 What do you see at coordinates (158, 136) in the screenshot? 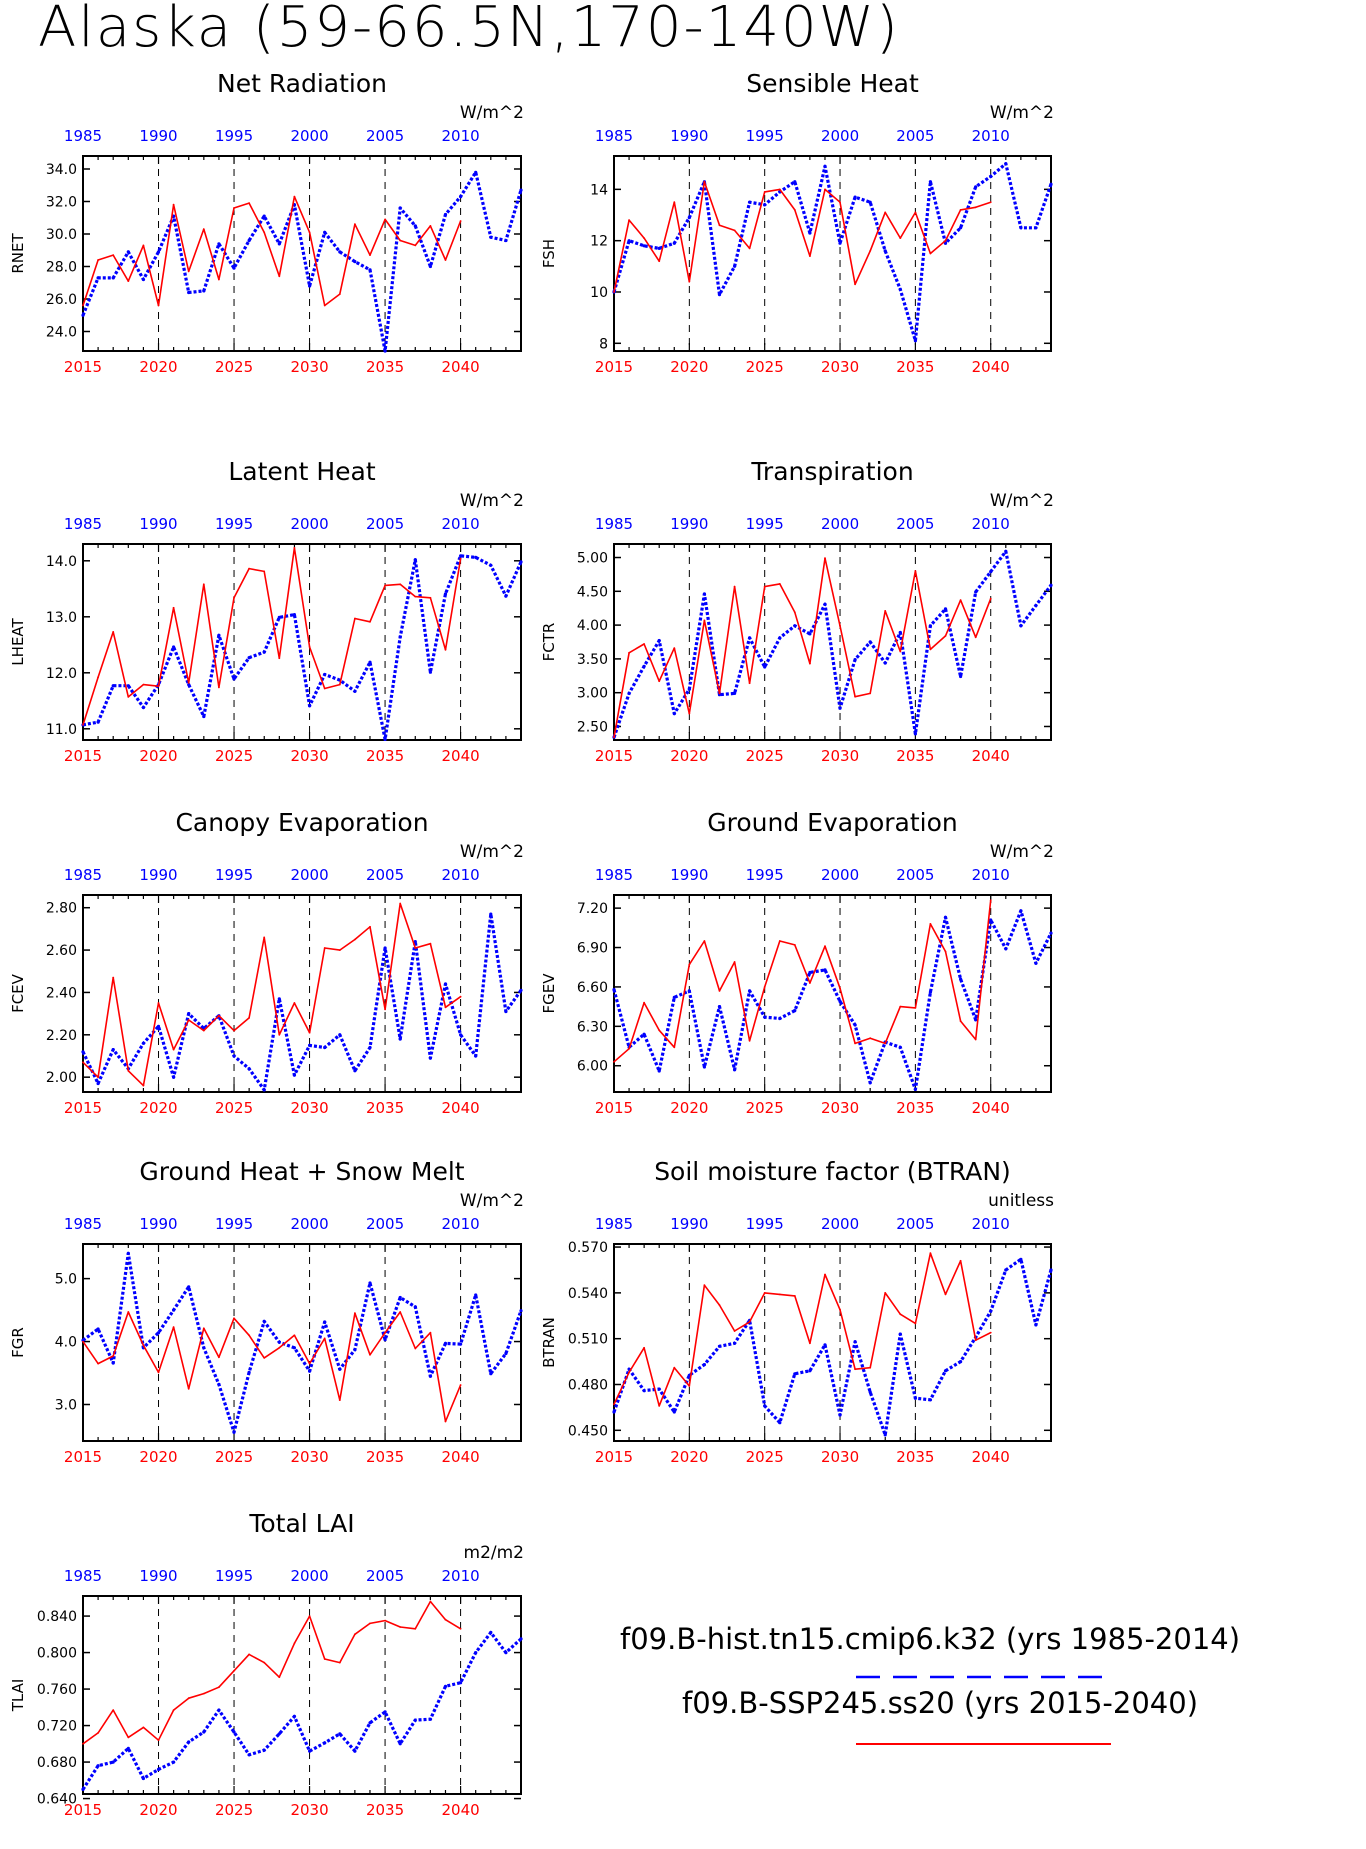
I see `rnet-top-tick-label-1: 1990` at bounding box center [158, 136].